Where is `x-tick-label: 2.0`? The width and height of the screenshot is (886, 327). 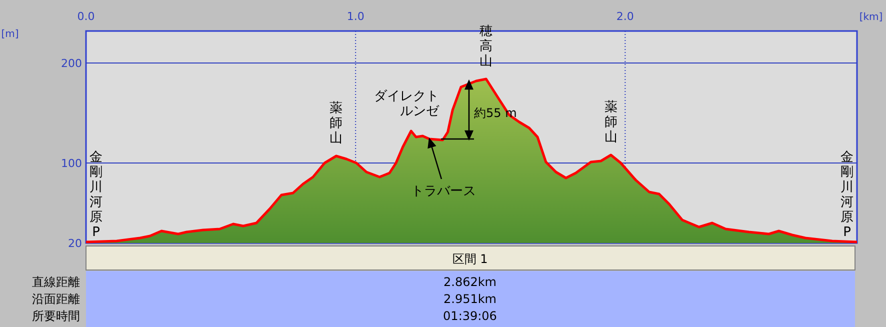
x-tick-label: 2.0 is located at coordinates (625, 16).